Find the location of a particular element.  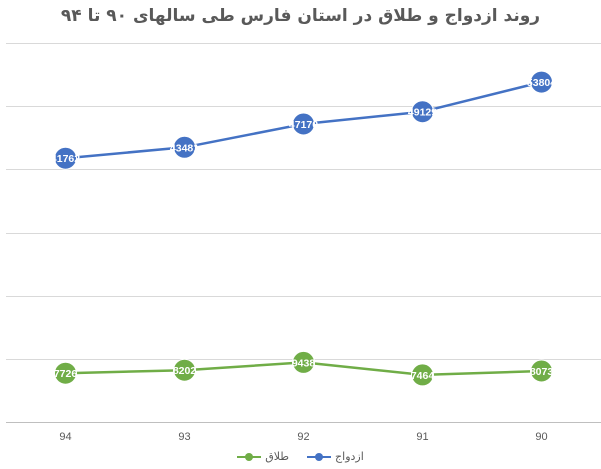

x-tick-label: 93 is located at coordinates (184, 437).